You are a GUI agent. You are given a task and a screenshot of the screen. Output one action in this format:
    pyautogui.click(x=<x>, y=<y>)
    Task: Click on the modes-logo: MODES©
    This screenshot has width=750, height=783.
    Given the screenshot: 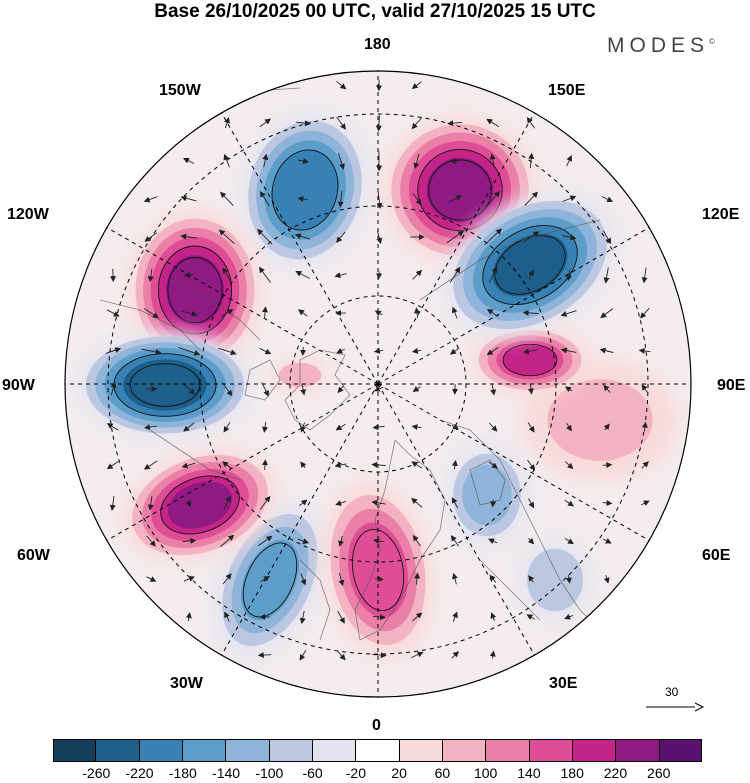 What is the action you would take?
    pyautogui.click(x=661, y=46)
    